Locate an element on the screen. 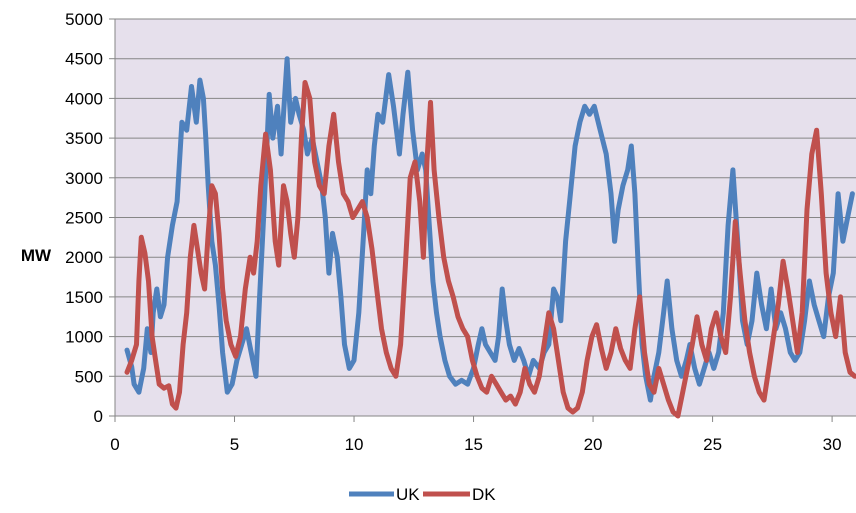  x-axis-ticks: 0 5 10 15 20 25 30 is located at coordinates (476, 435).